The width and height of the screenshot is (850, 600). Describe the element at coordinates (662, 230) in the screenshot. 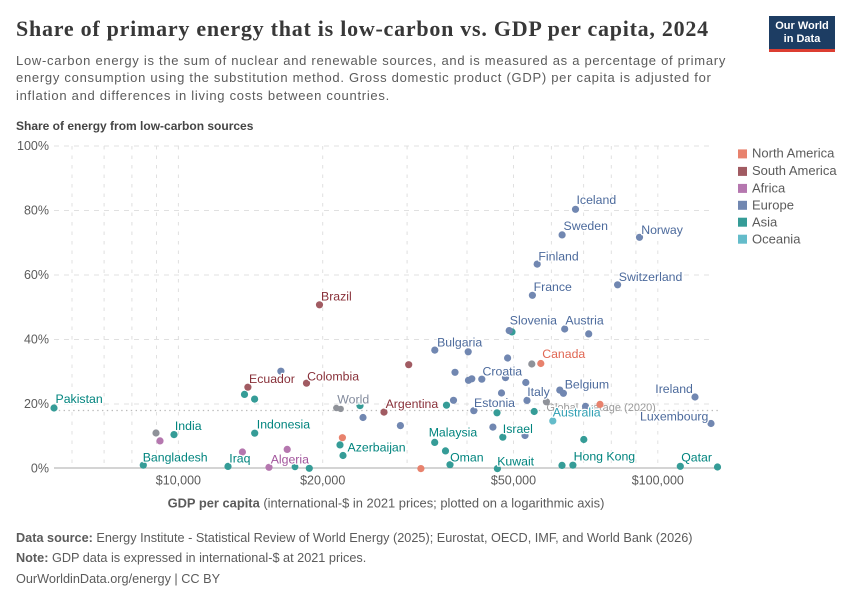

I see `svg-text: Norway` at that location.